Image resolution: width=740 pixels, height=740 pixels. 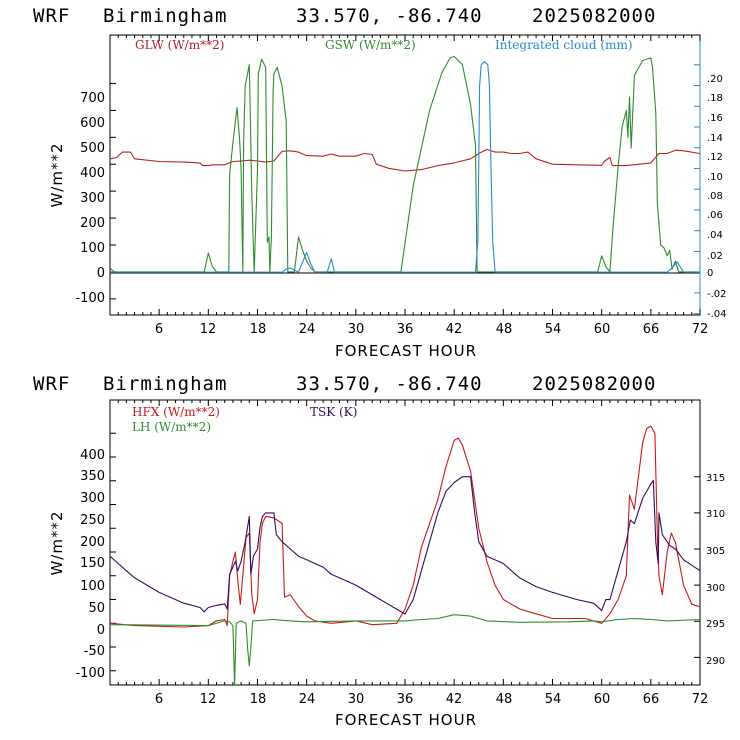 What do you see at coordinates (92, 98) in the screenshot?
I see `y-tick-label: 700` at bounding box center [92, 98].